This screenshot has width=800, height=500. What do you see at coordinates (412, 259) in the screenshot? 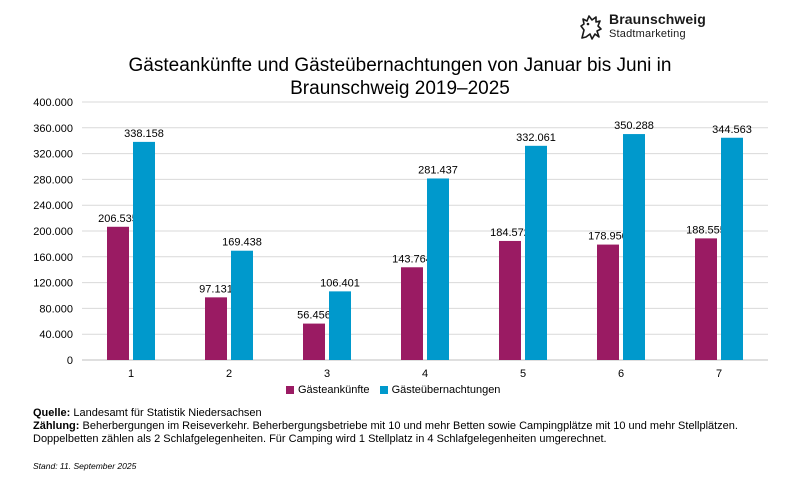
I see `data-label: 143.764` at bounding box center [412, 259].